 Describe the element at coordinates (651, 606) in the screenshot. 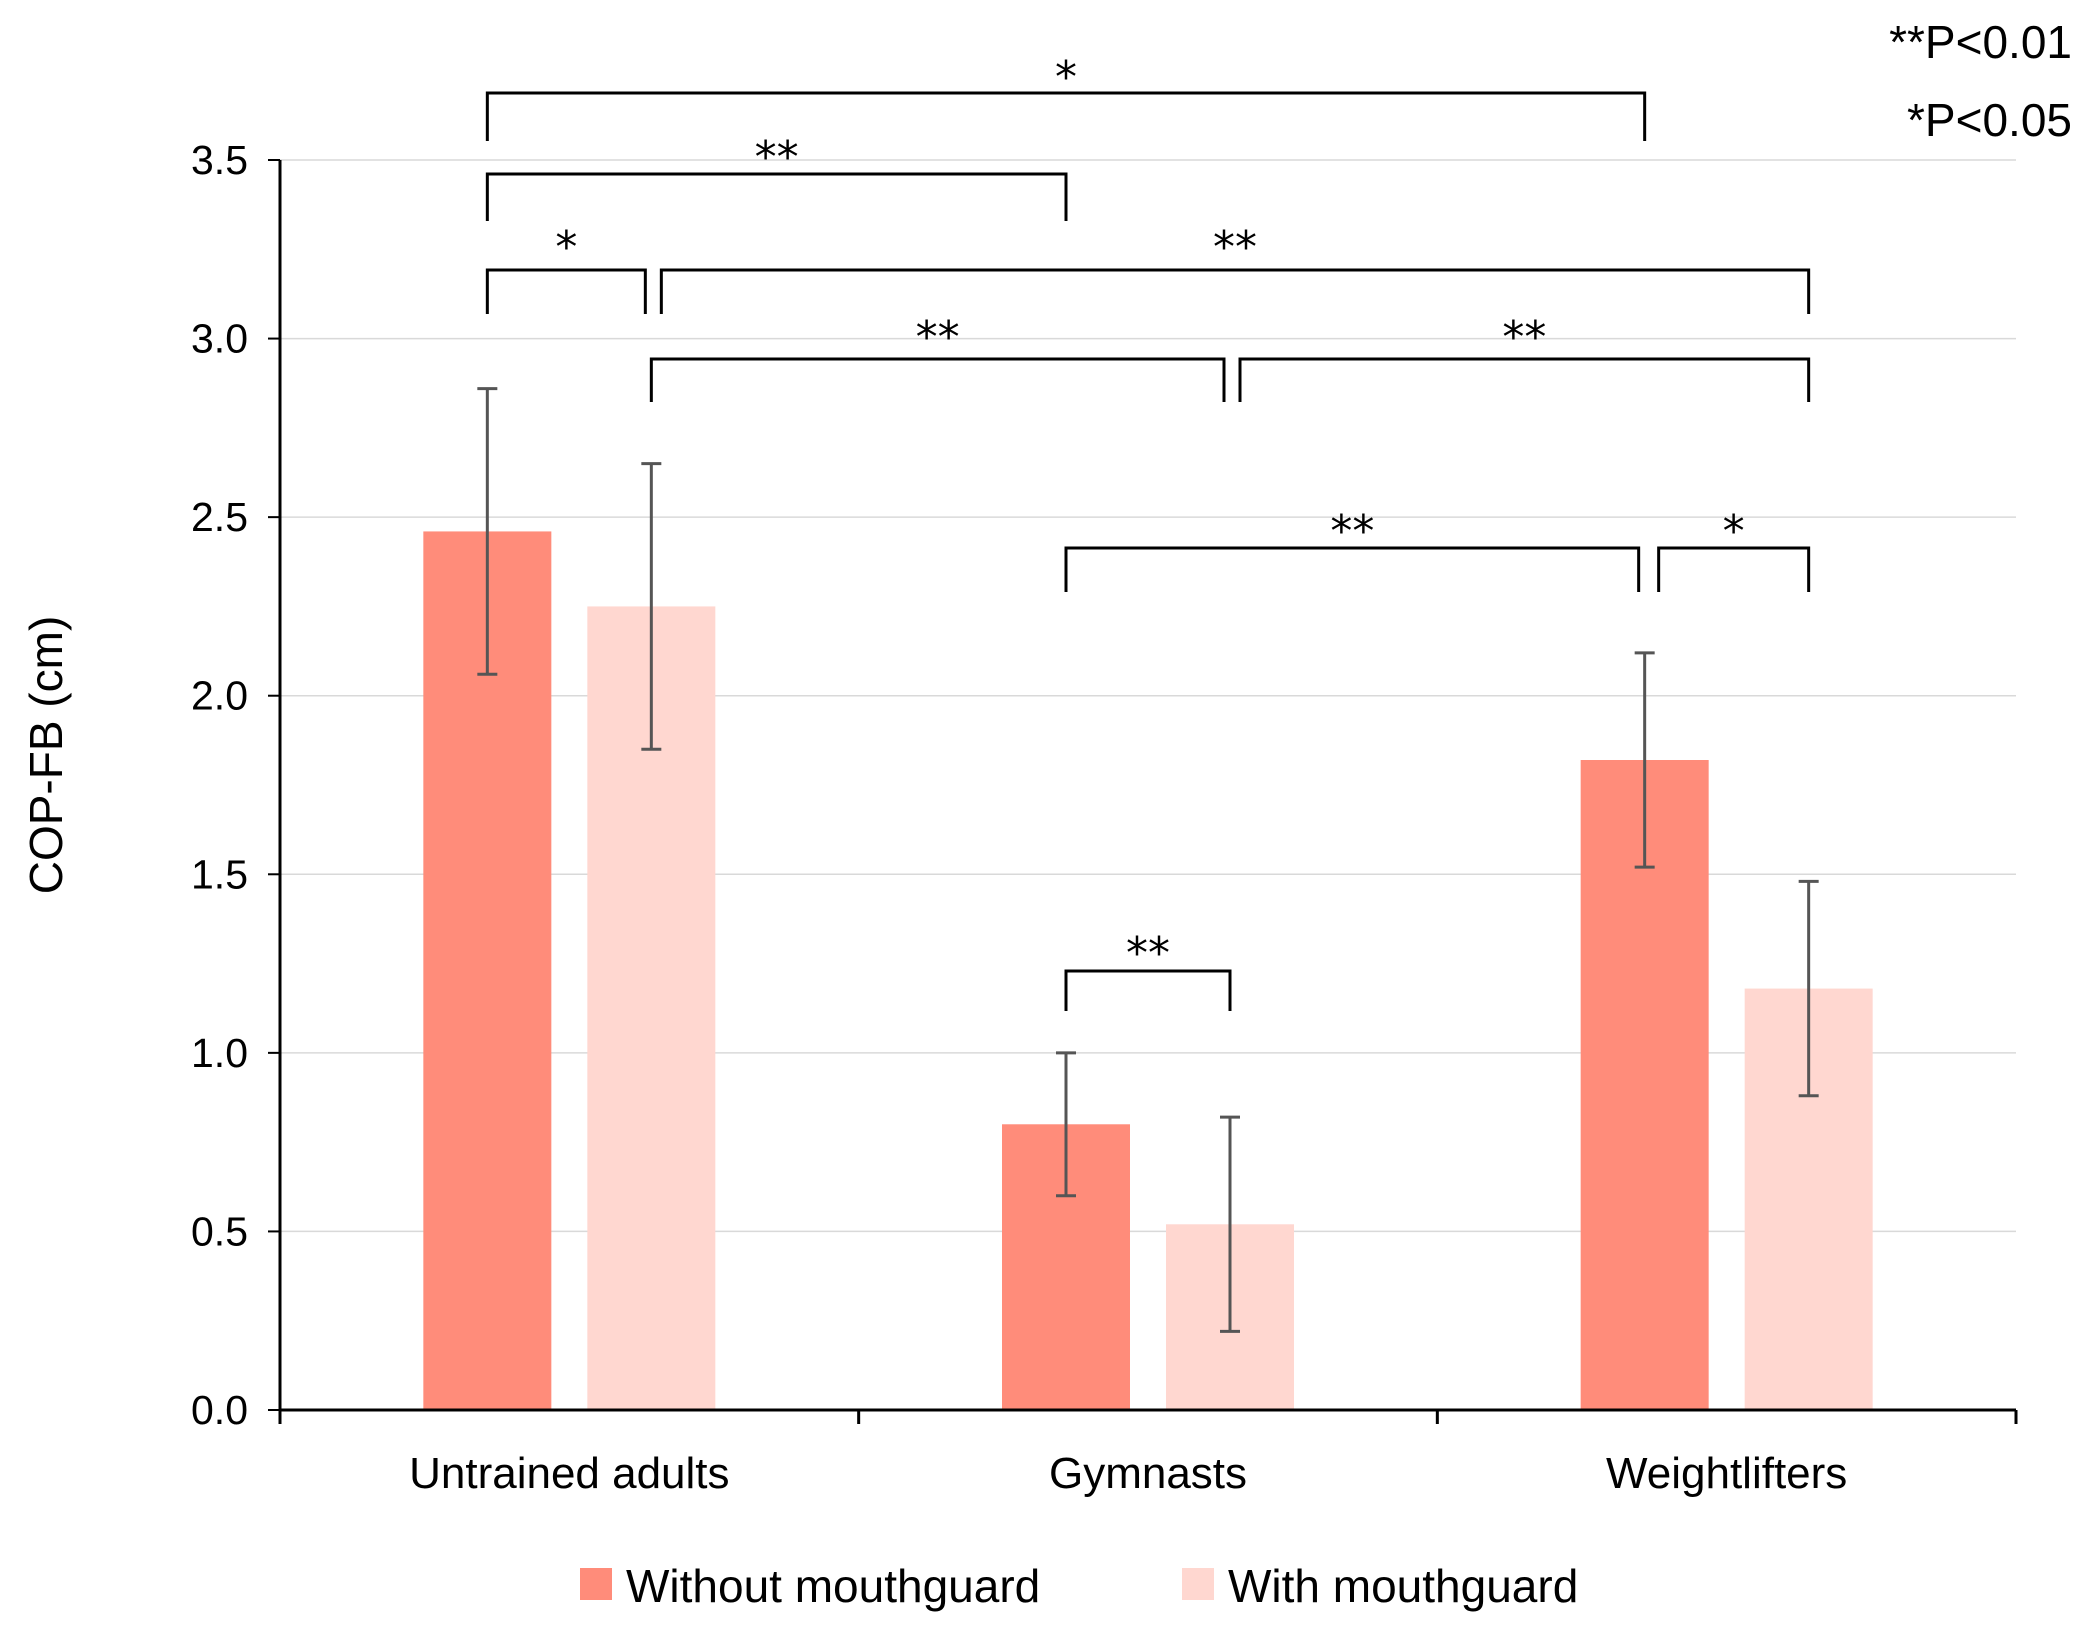

I see `error-bar-untrained-adults-with-mouthguard` at that location.